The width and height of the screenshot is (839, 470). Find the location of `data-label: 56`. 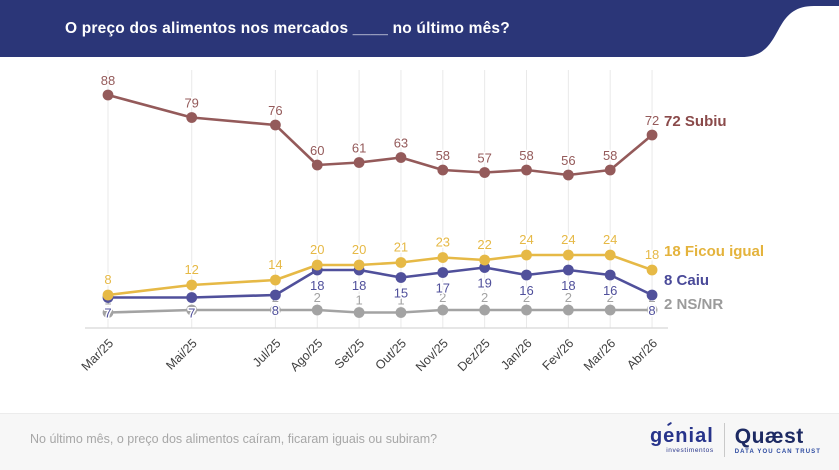

data-label: 56 is located at coordinates (568, 160).